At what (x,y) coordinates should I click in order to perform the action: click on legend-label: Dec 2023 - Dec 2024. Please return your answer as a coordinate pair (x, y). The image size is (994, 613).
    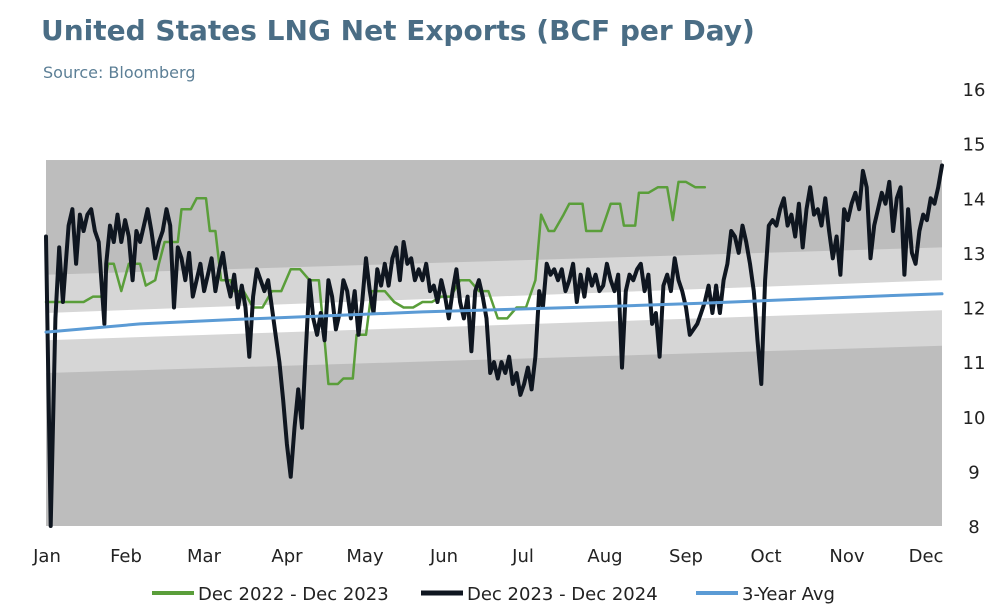
    Looking at the image, I should click on (562, 594).